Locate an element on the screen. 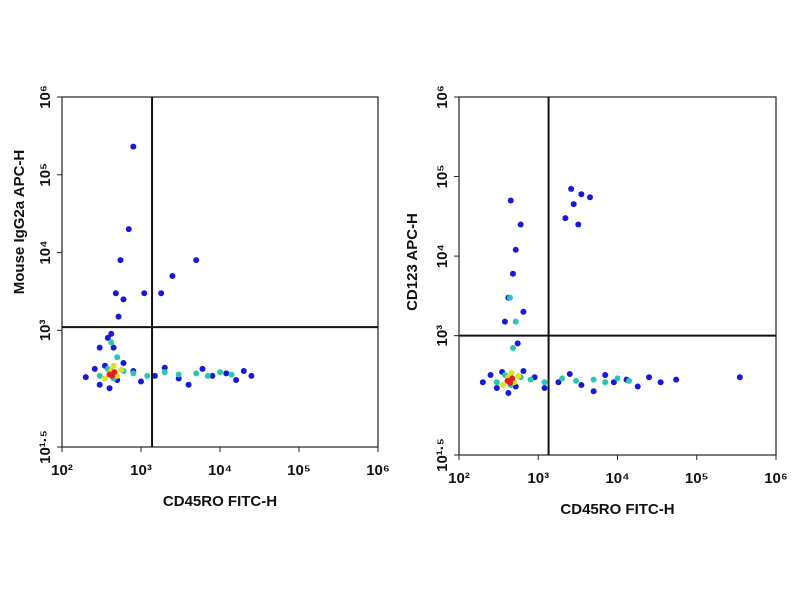  x-tick-label: 10² is located at coordinates (459, 478).